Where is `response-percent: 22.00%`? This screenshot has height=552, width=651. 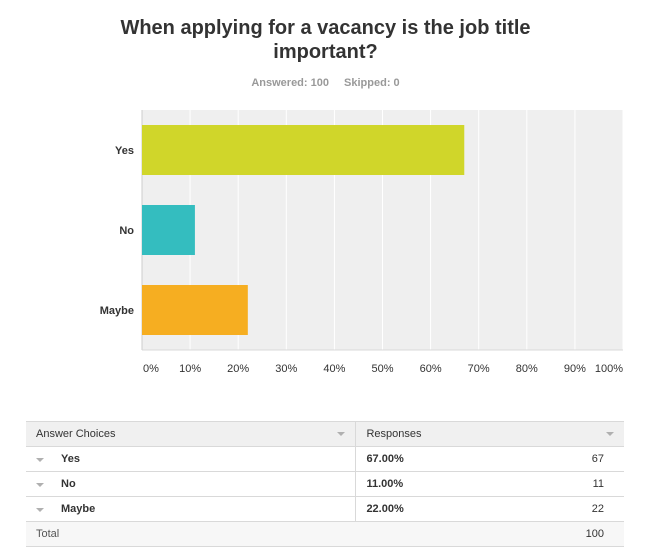
response-percent: 22.00% is located at coordinates (385, 509).